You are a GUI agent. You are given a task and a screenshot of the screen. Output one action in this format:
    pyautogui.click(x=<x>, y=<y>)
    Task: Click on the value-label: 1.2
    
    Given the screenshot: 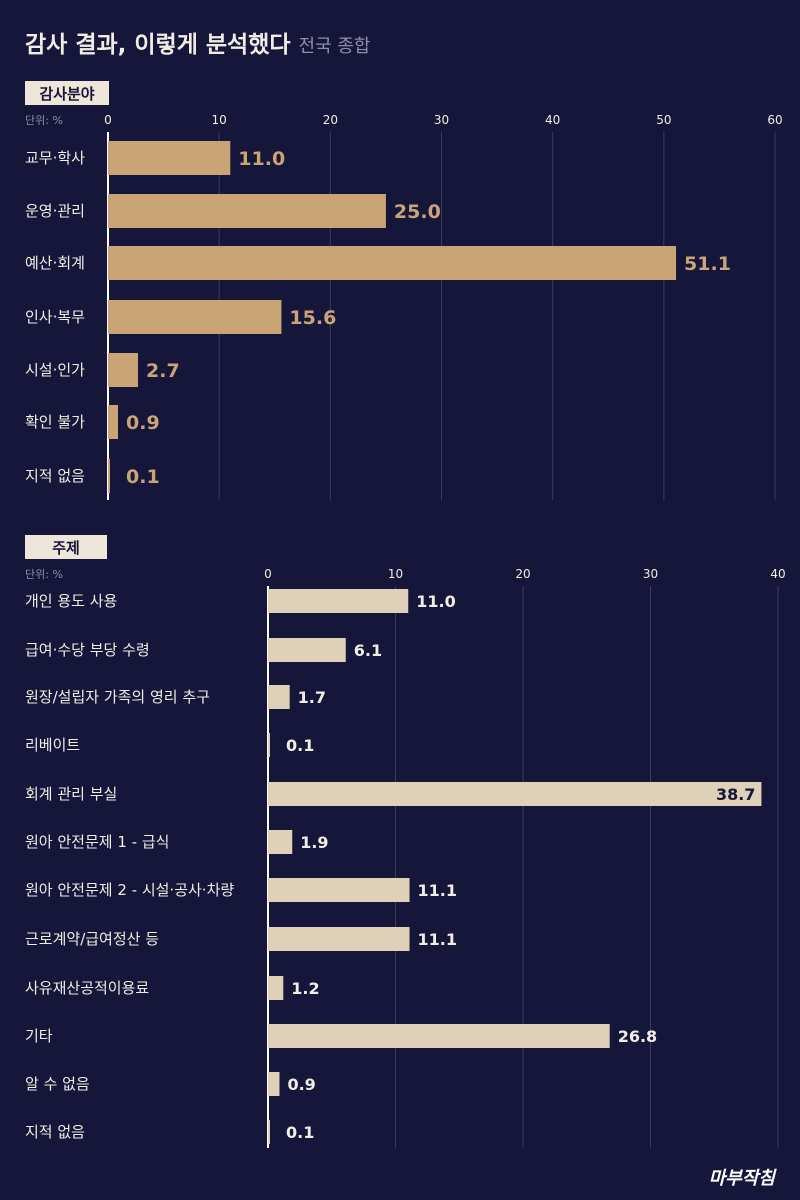 What is the action you would take?
    pyautogui.click(x=305, y=988)
    